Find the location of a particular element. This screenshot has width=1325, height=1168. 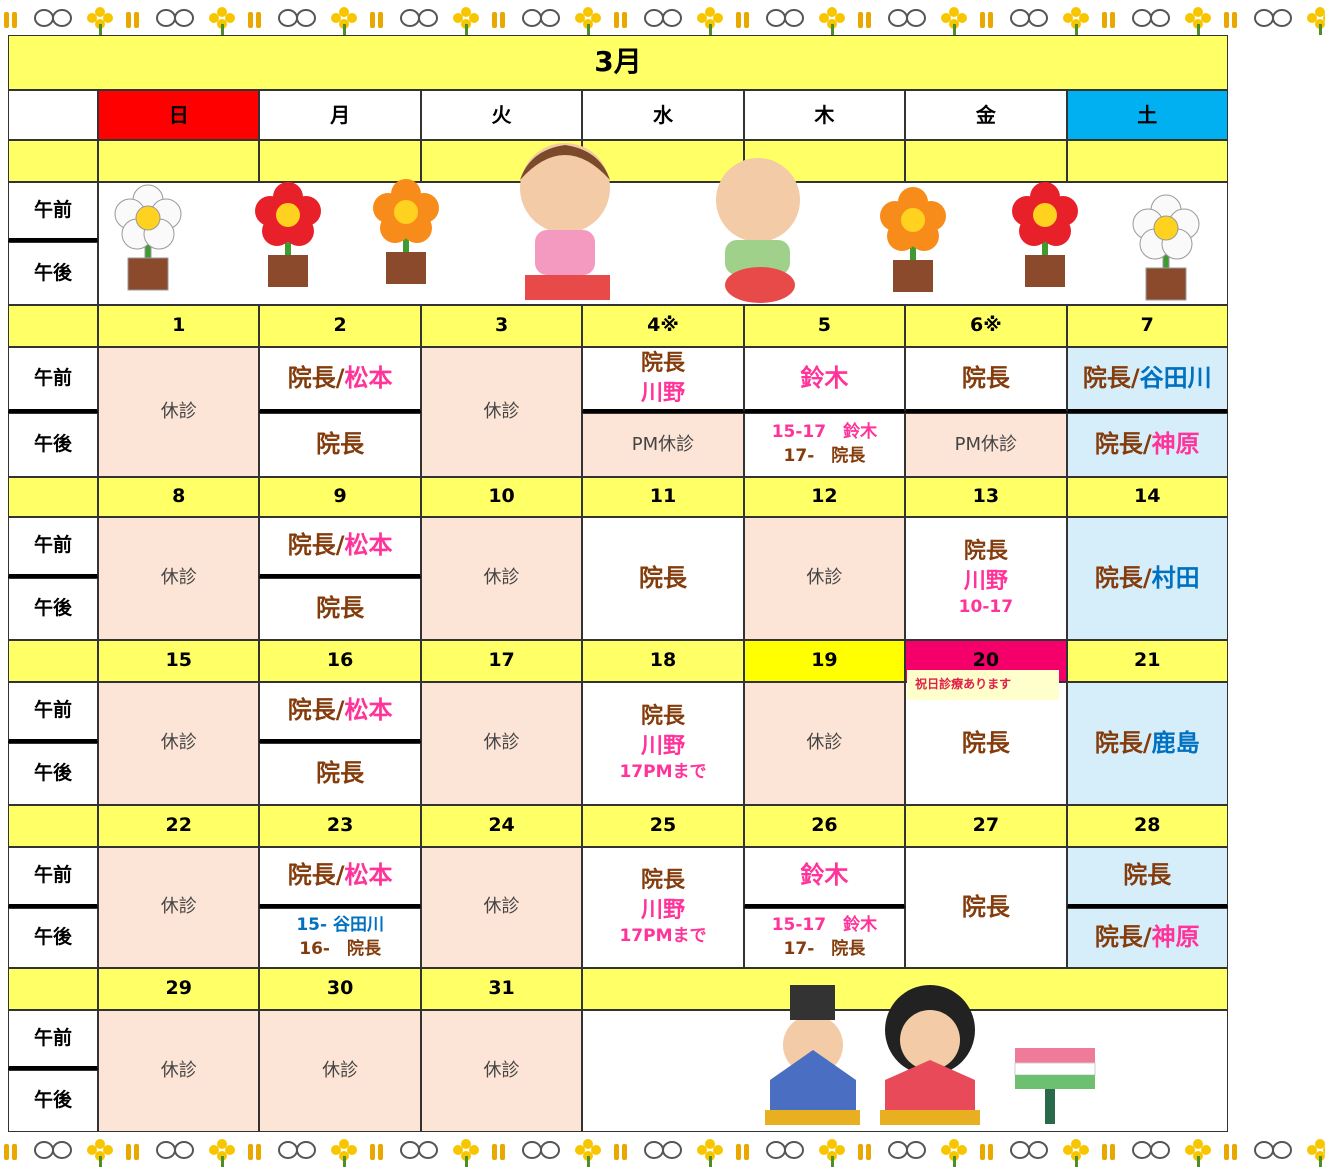

am-cell: 鈴木 is located at coordinates (824, 877).